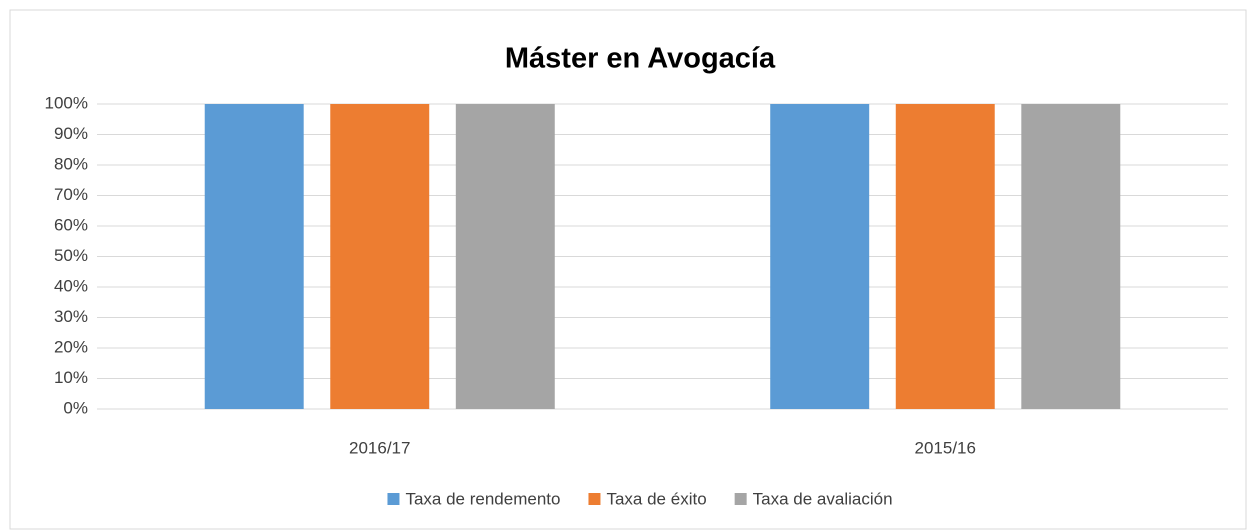 This screenshot has height=531, width=1248. What do you see at coordinates (71, 377) in the screenshot?
I see `y-tick-label: 10%` at bounding box center [71, 377].